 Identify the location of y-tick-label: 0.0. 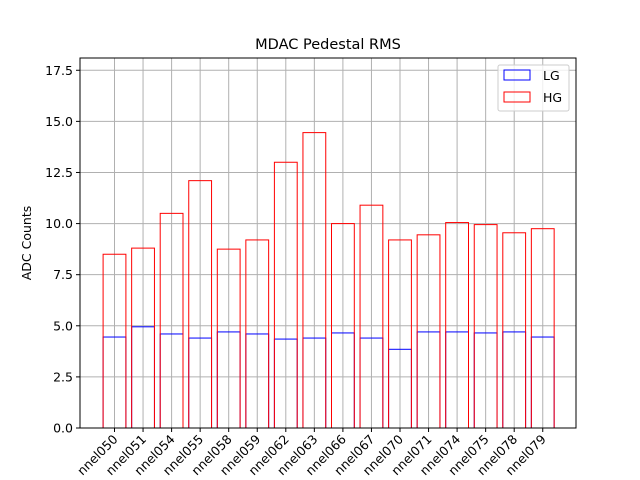
(63, 428).